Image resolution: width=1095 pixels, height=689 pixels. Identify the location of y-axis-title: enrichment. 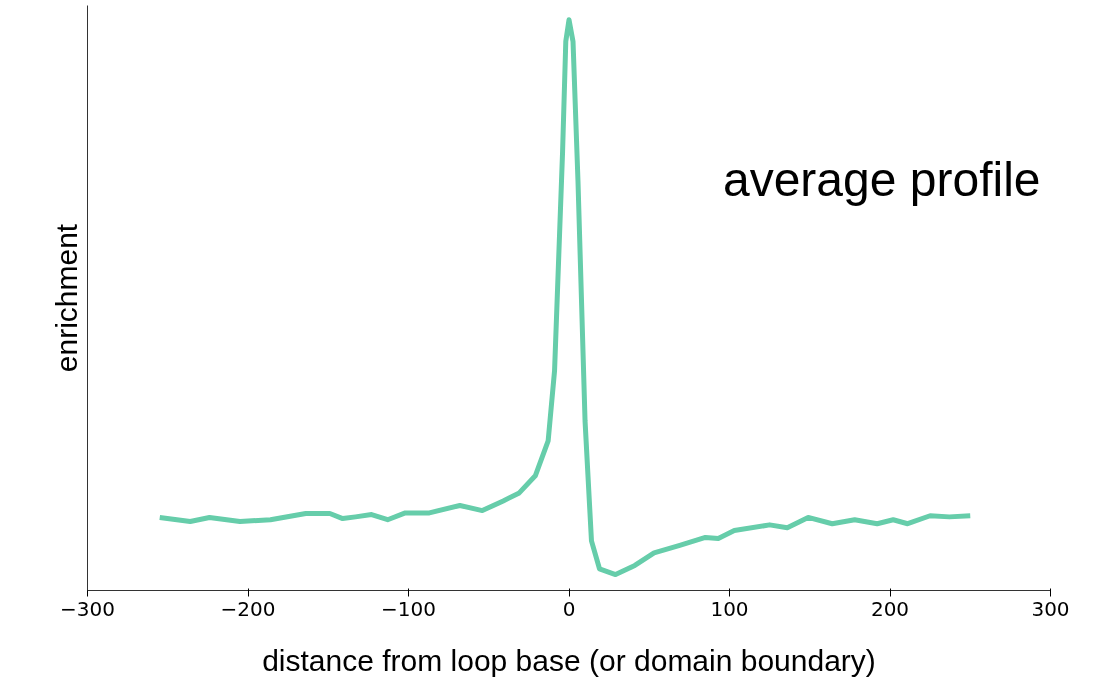
(66, 298).